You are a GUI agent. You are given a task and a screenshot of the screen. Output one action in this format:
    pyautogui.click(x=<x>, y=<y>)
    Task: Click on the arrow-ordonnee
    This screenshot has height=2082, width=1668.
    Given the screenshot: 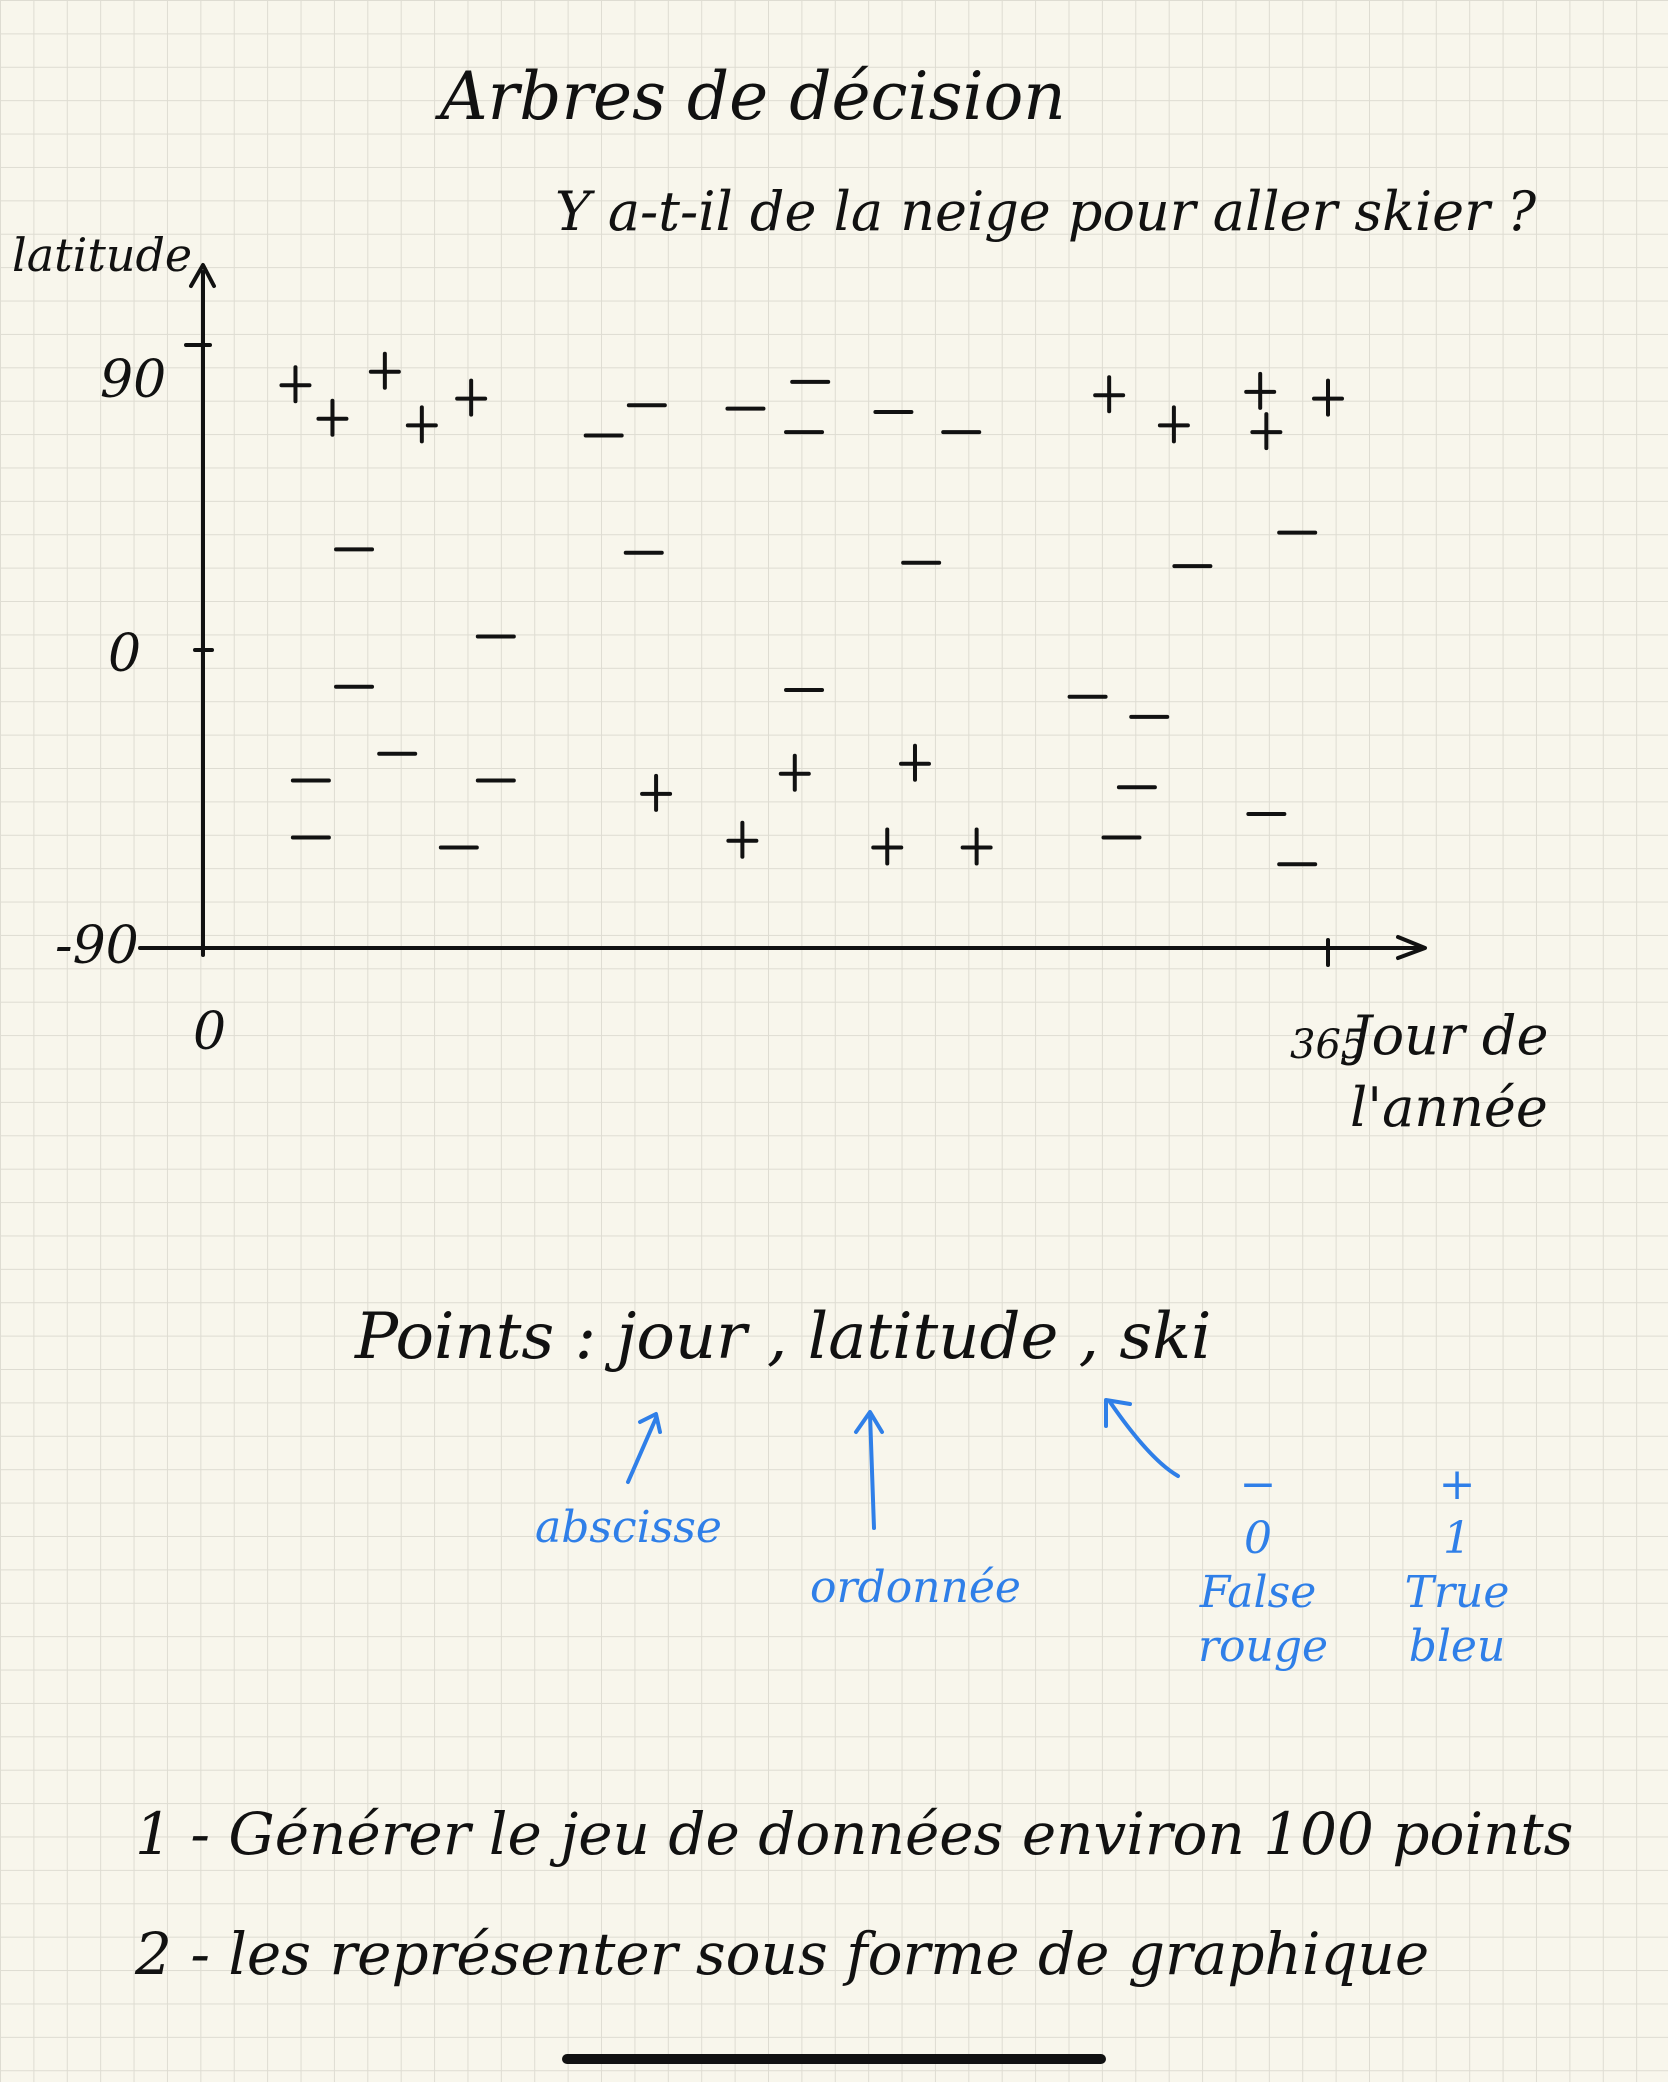 What is the action you would take?
    pyautogui.click(x=869, y=1470)
    